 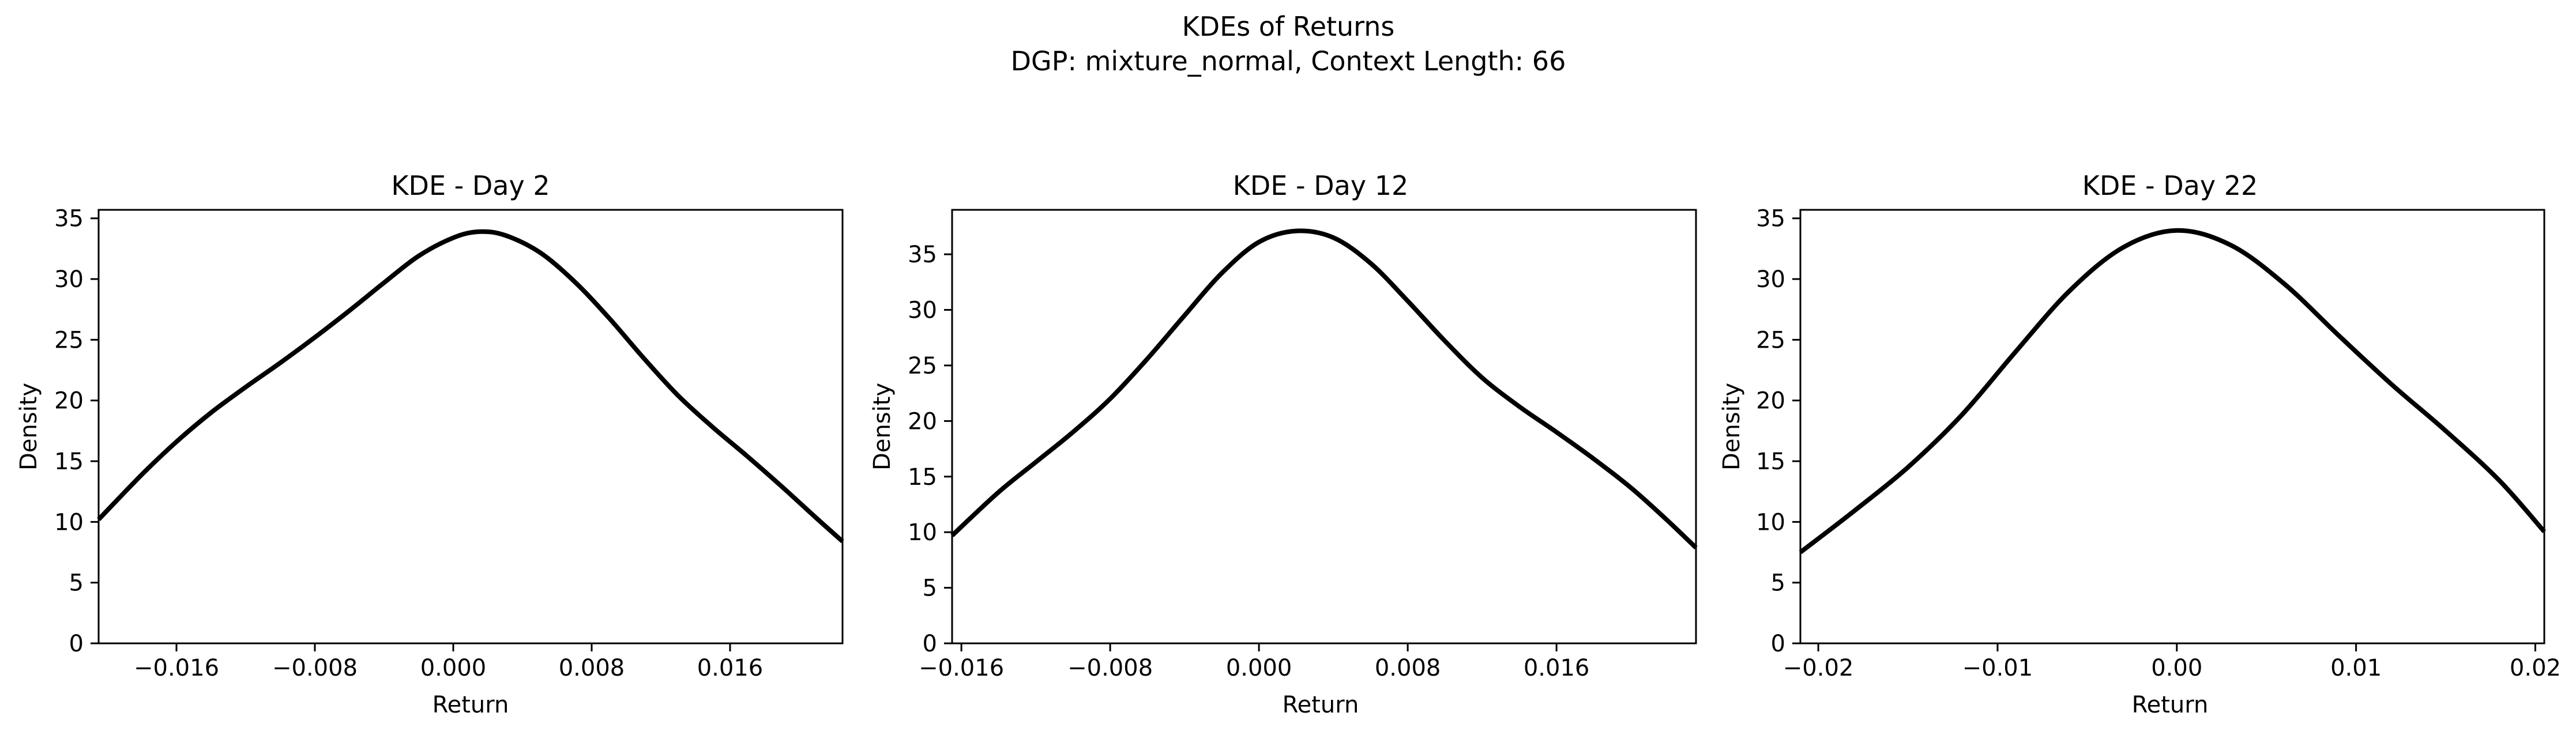 What do you see at coordinates (1288, 61) in the screenshot?
I see `figure-subtitle: DGP: mixture_normal, Context Length: 66` at bounding box center [1288, 61].